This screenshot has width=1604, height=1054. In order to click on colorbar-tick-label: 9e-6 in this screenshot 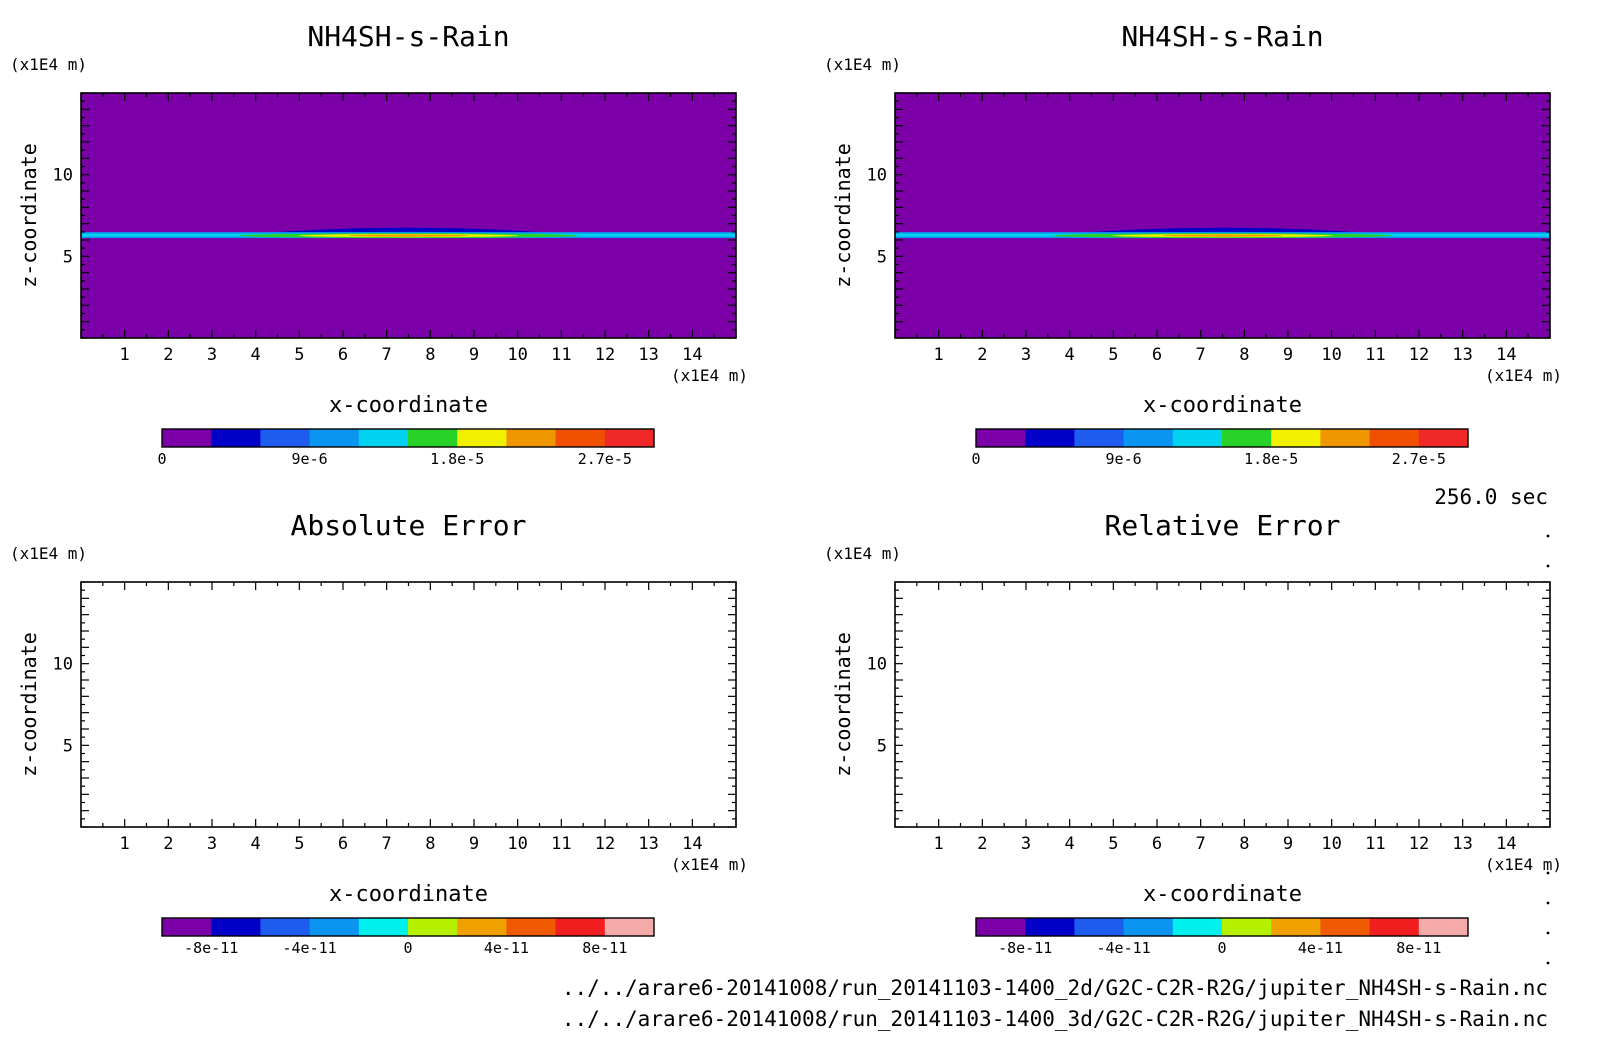, I will do `click(310, 459)`.